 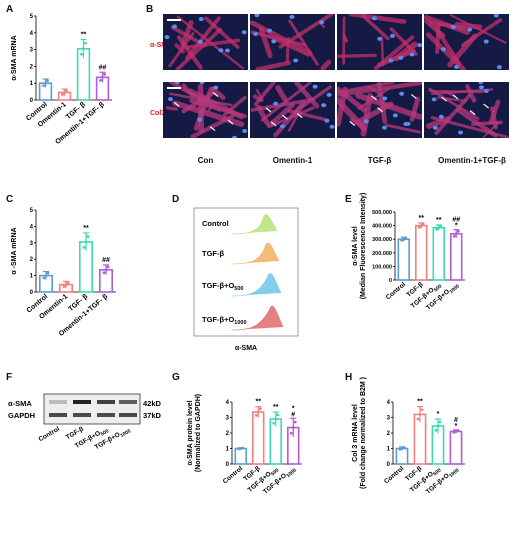 I want to click on kd-label-37: 37kD, so click(x=152, y=415).